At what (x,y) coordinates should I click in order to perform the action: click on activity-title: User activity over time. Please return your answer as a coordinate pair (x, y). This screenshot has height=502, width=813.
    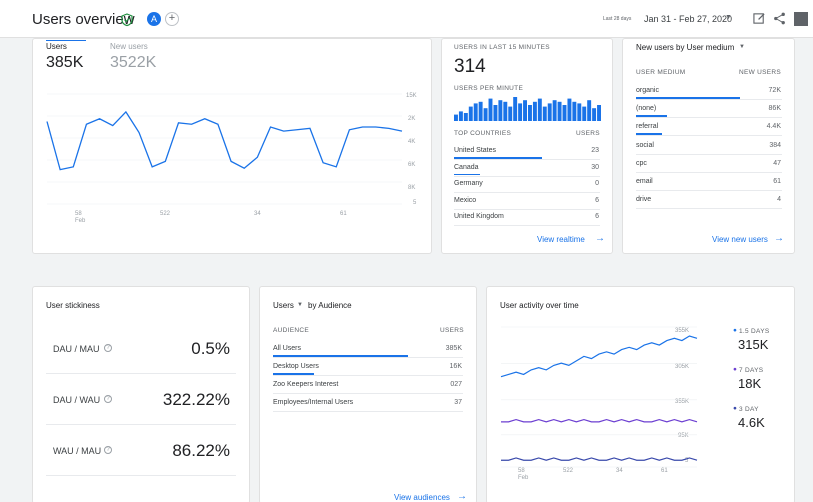
    Looking at the image, I should click on (539, 305).